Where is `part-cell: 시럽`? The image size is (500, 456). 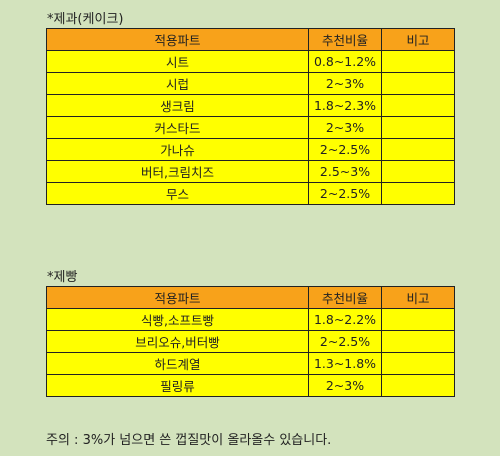
part-cell: 시럽 is located at coordinates (177, 83).